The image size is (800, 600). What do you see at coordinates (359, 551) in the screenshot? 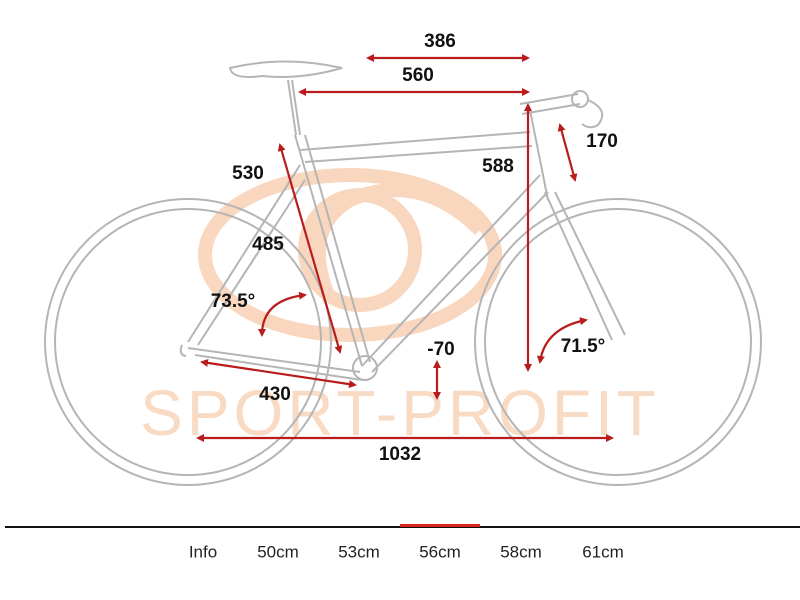
I see `size-tab: 53cm` at bounding box center [359, 551].